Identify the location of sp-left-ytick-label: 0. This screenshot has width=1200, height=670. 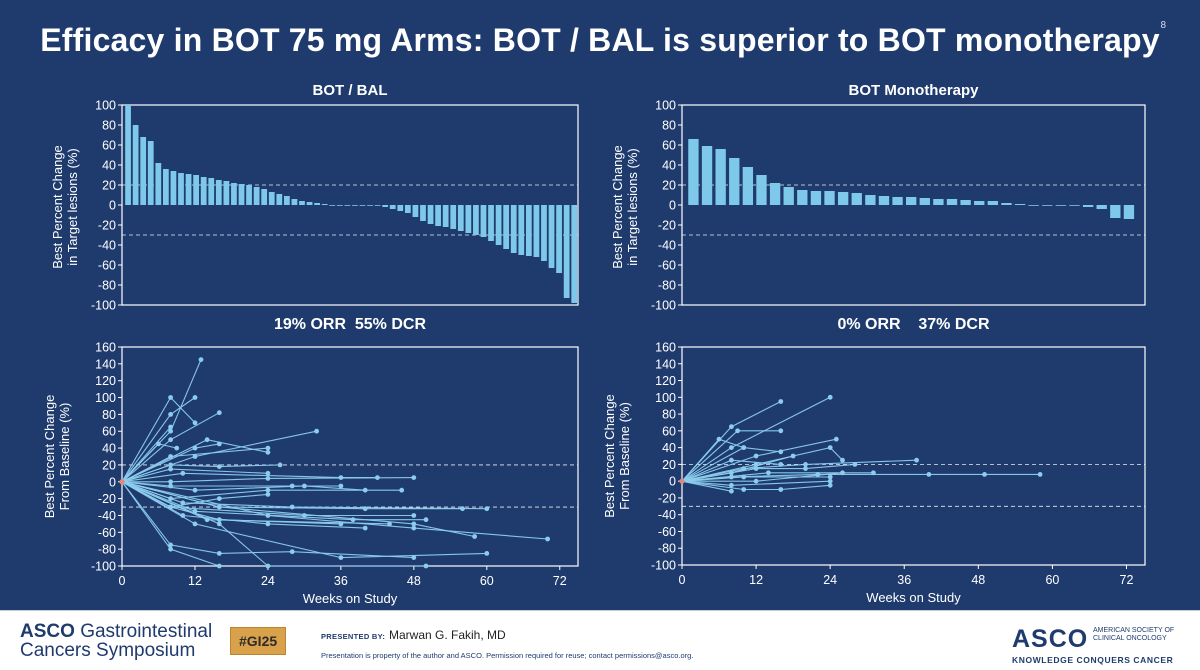
(112, 482).